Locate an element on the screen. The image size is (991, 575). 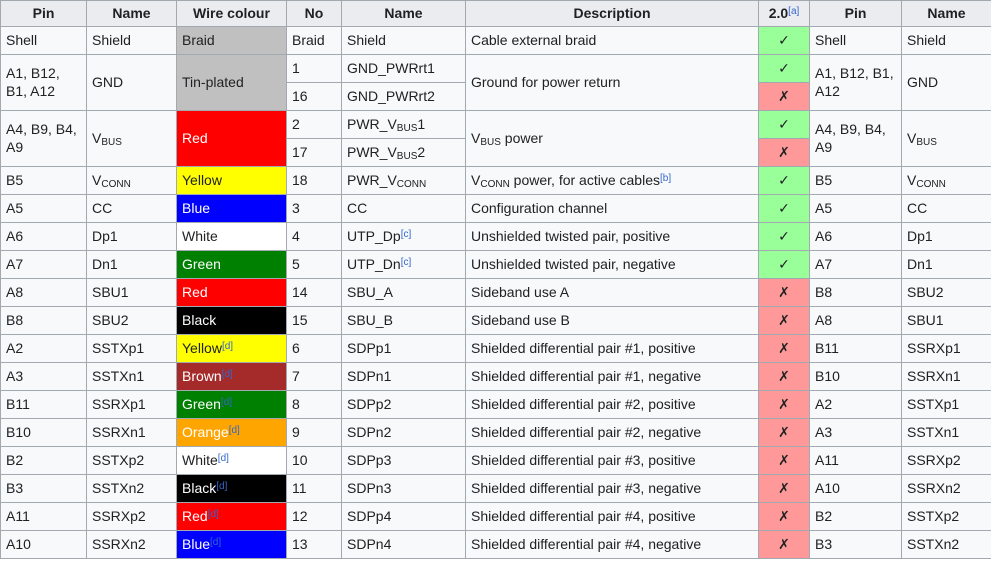
name-right-cell: GND is located at coordinates (946, 82).